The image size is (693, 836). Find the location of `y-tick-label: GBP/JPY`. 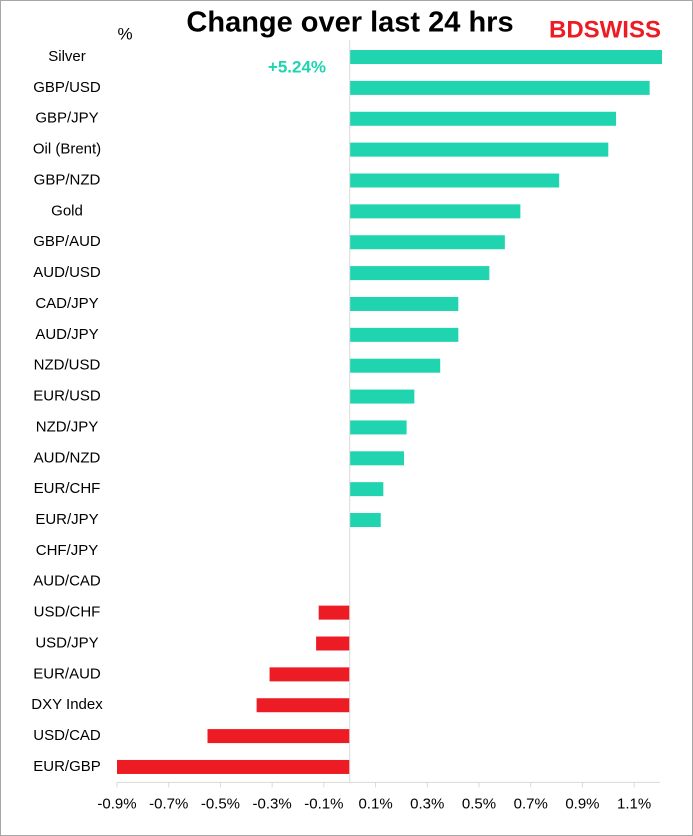

y-tick-label: GBP/JPY is located at coordinates (66, 118).